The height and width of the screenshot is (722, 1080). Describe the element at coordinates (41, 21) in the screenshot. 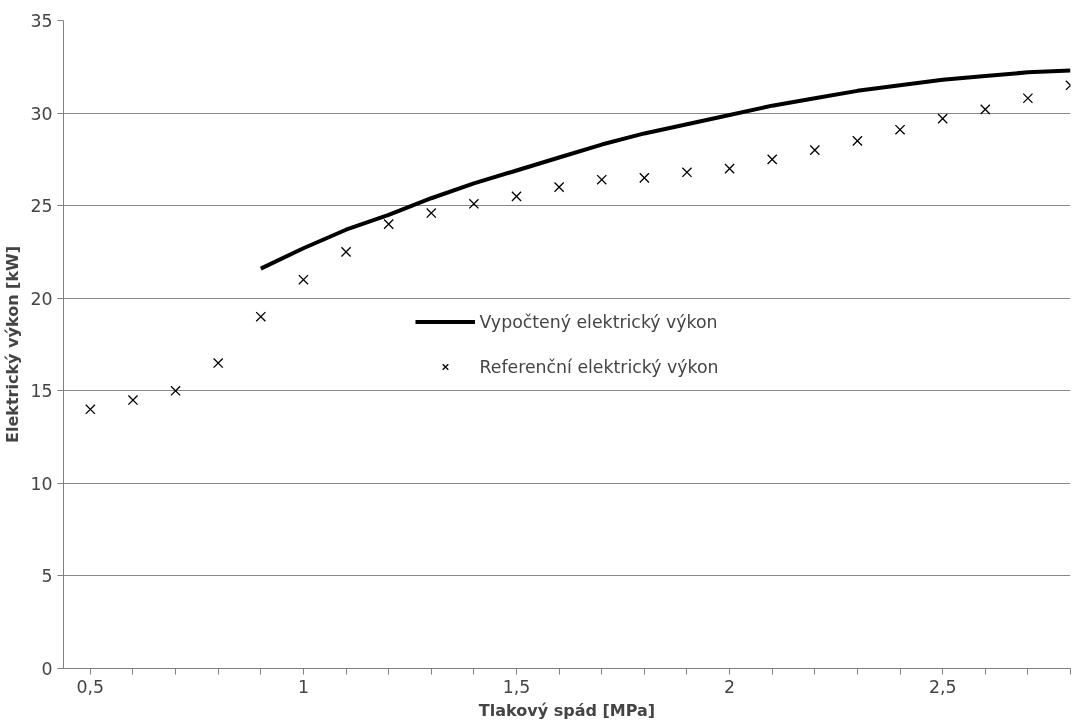

I see `y-tick-label: 35` at that location.